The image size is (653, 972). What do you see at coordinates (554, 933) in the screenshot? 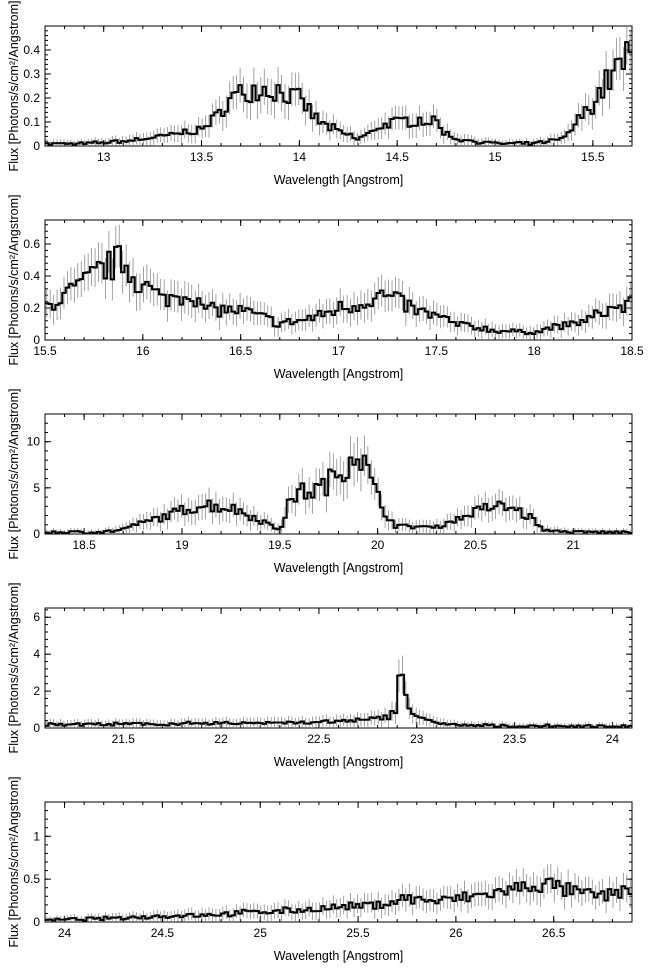
I see `x-tick-label: 26.5` at bounding box center [554, 933].